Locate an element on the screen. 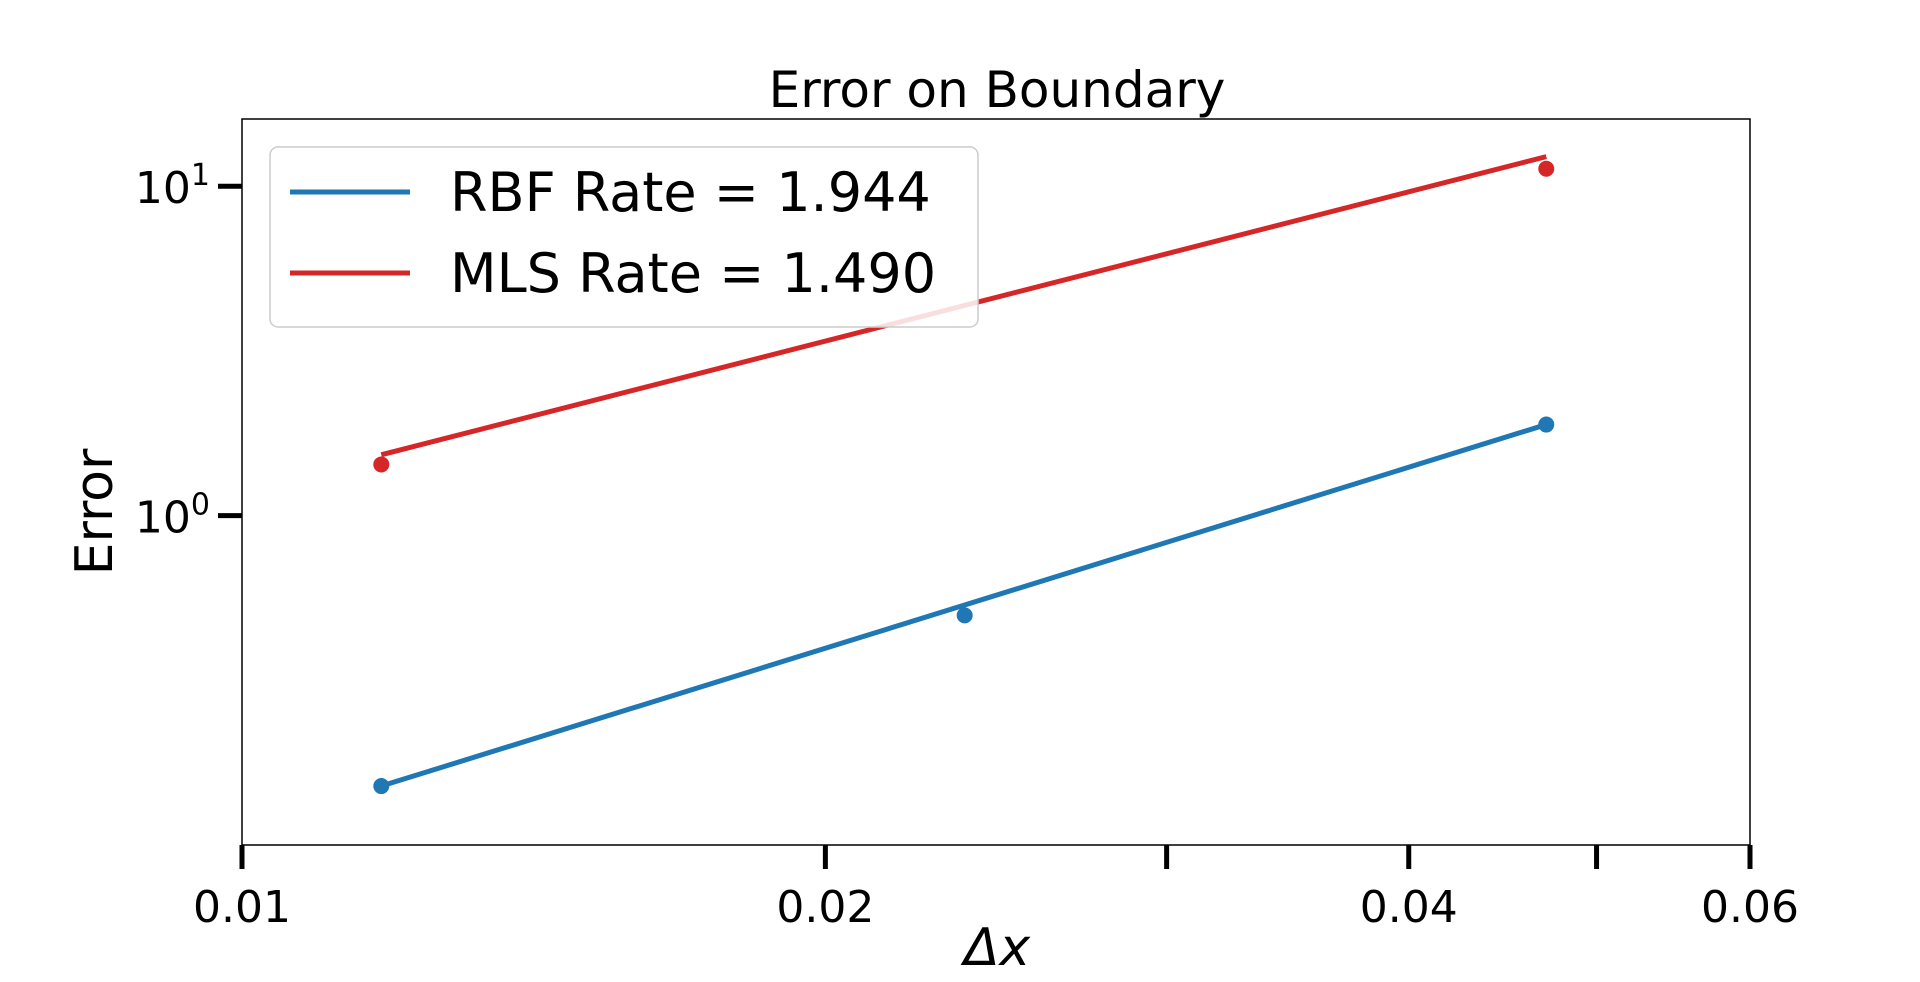  x-tick-label: 0.01 is located at coordinates (242, 907).